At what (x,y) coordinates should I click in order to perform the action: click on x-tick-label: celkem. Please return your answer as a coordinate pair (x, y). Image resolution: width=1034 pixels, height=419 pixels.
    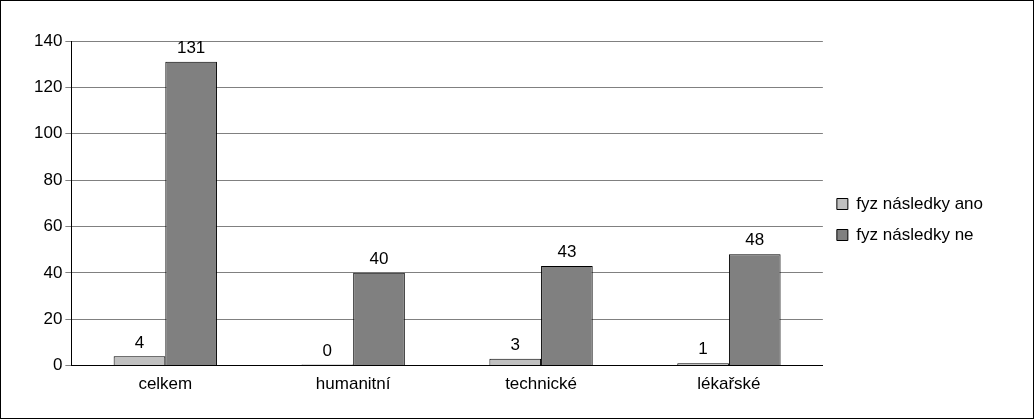
    Looking at the image, I should click on (165, 384).